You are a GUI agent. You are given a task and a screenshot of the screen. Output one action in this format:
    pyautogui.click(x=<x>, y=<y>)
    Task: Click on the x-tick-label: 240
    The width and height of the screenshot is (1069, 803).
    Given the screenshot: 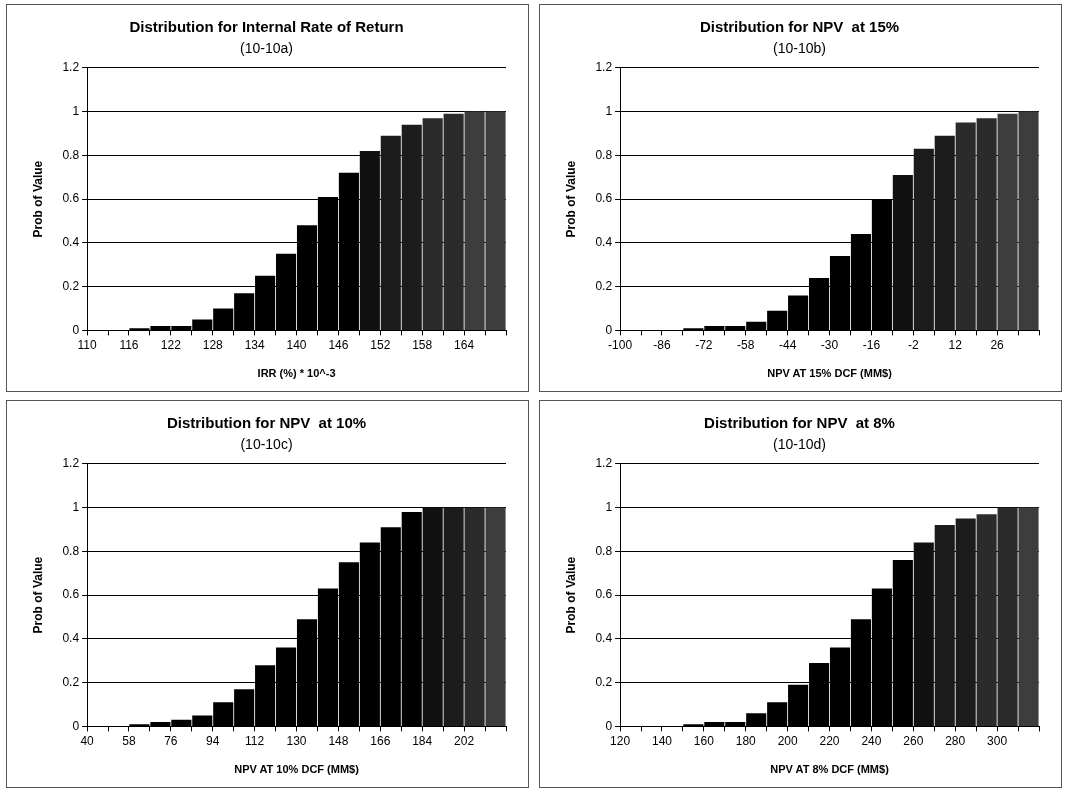 What is the action you would take?
    pyautogui.click(x=871, y=740)
    